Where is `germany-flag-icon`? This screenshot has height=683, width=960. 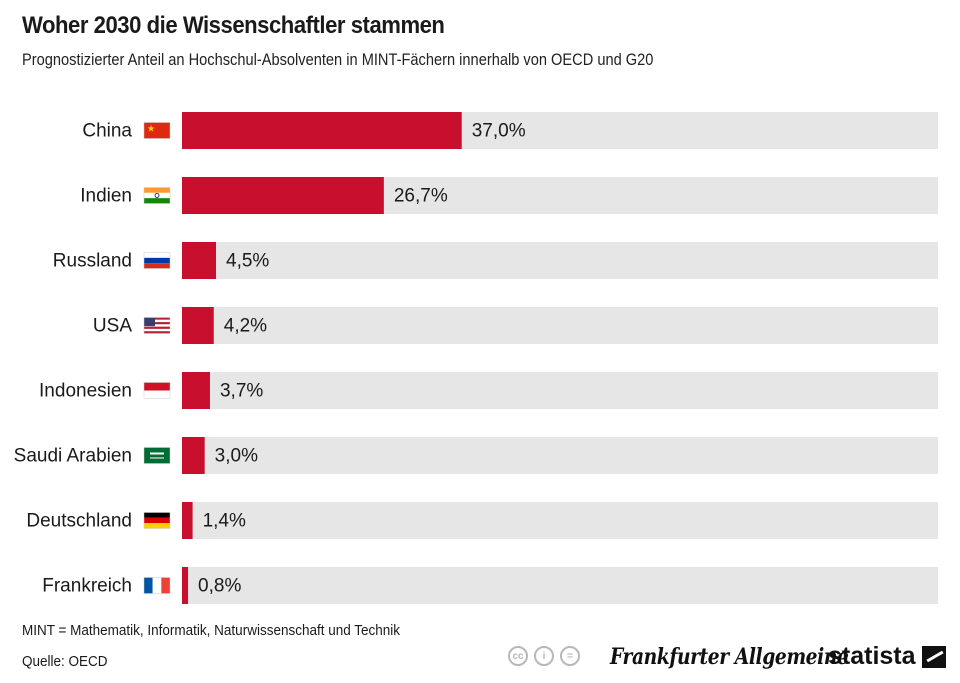 germany-flag-icon is located at coordinates (157, 520).